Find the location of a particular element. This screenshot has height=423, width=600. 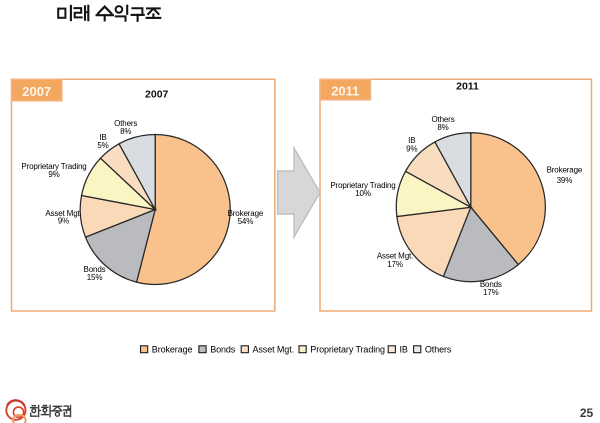

svg-text: 25 is located at coordinates (587, 413).